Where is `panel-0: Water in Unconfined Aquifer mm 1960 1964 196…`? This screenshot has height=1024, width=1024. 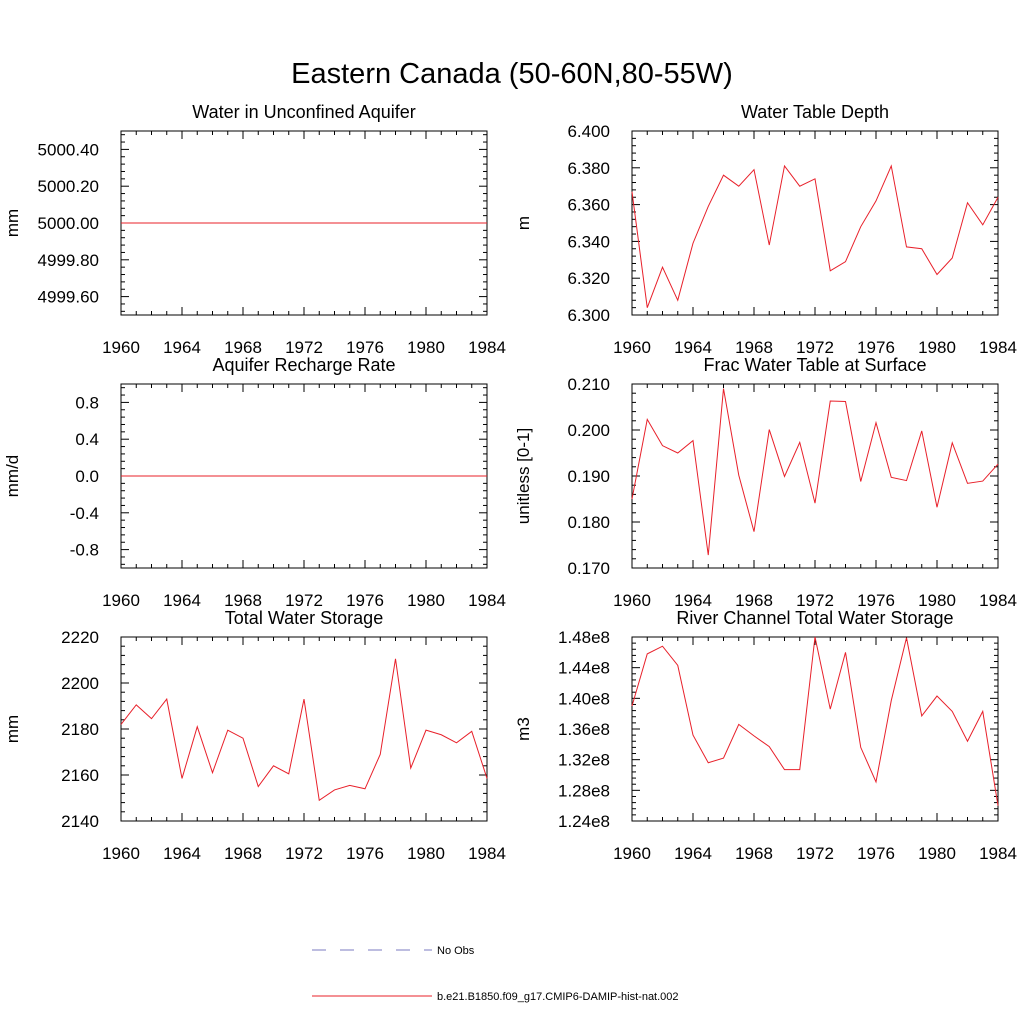
panel-0: Water in Unconfined Aquifer mm 1960 1964 196… is located at coordinates (254, 229).